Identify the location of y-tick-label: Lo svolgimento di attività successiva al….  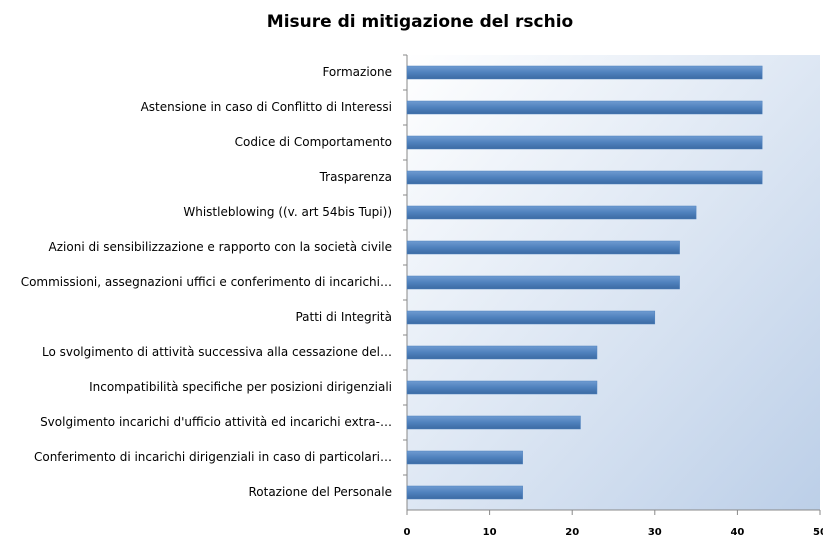
(217, 352).